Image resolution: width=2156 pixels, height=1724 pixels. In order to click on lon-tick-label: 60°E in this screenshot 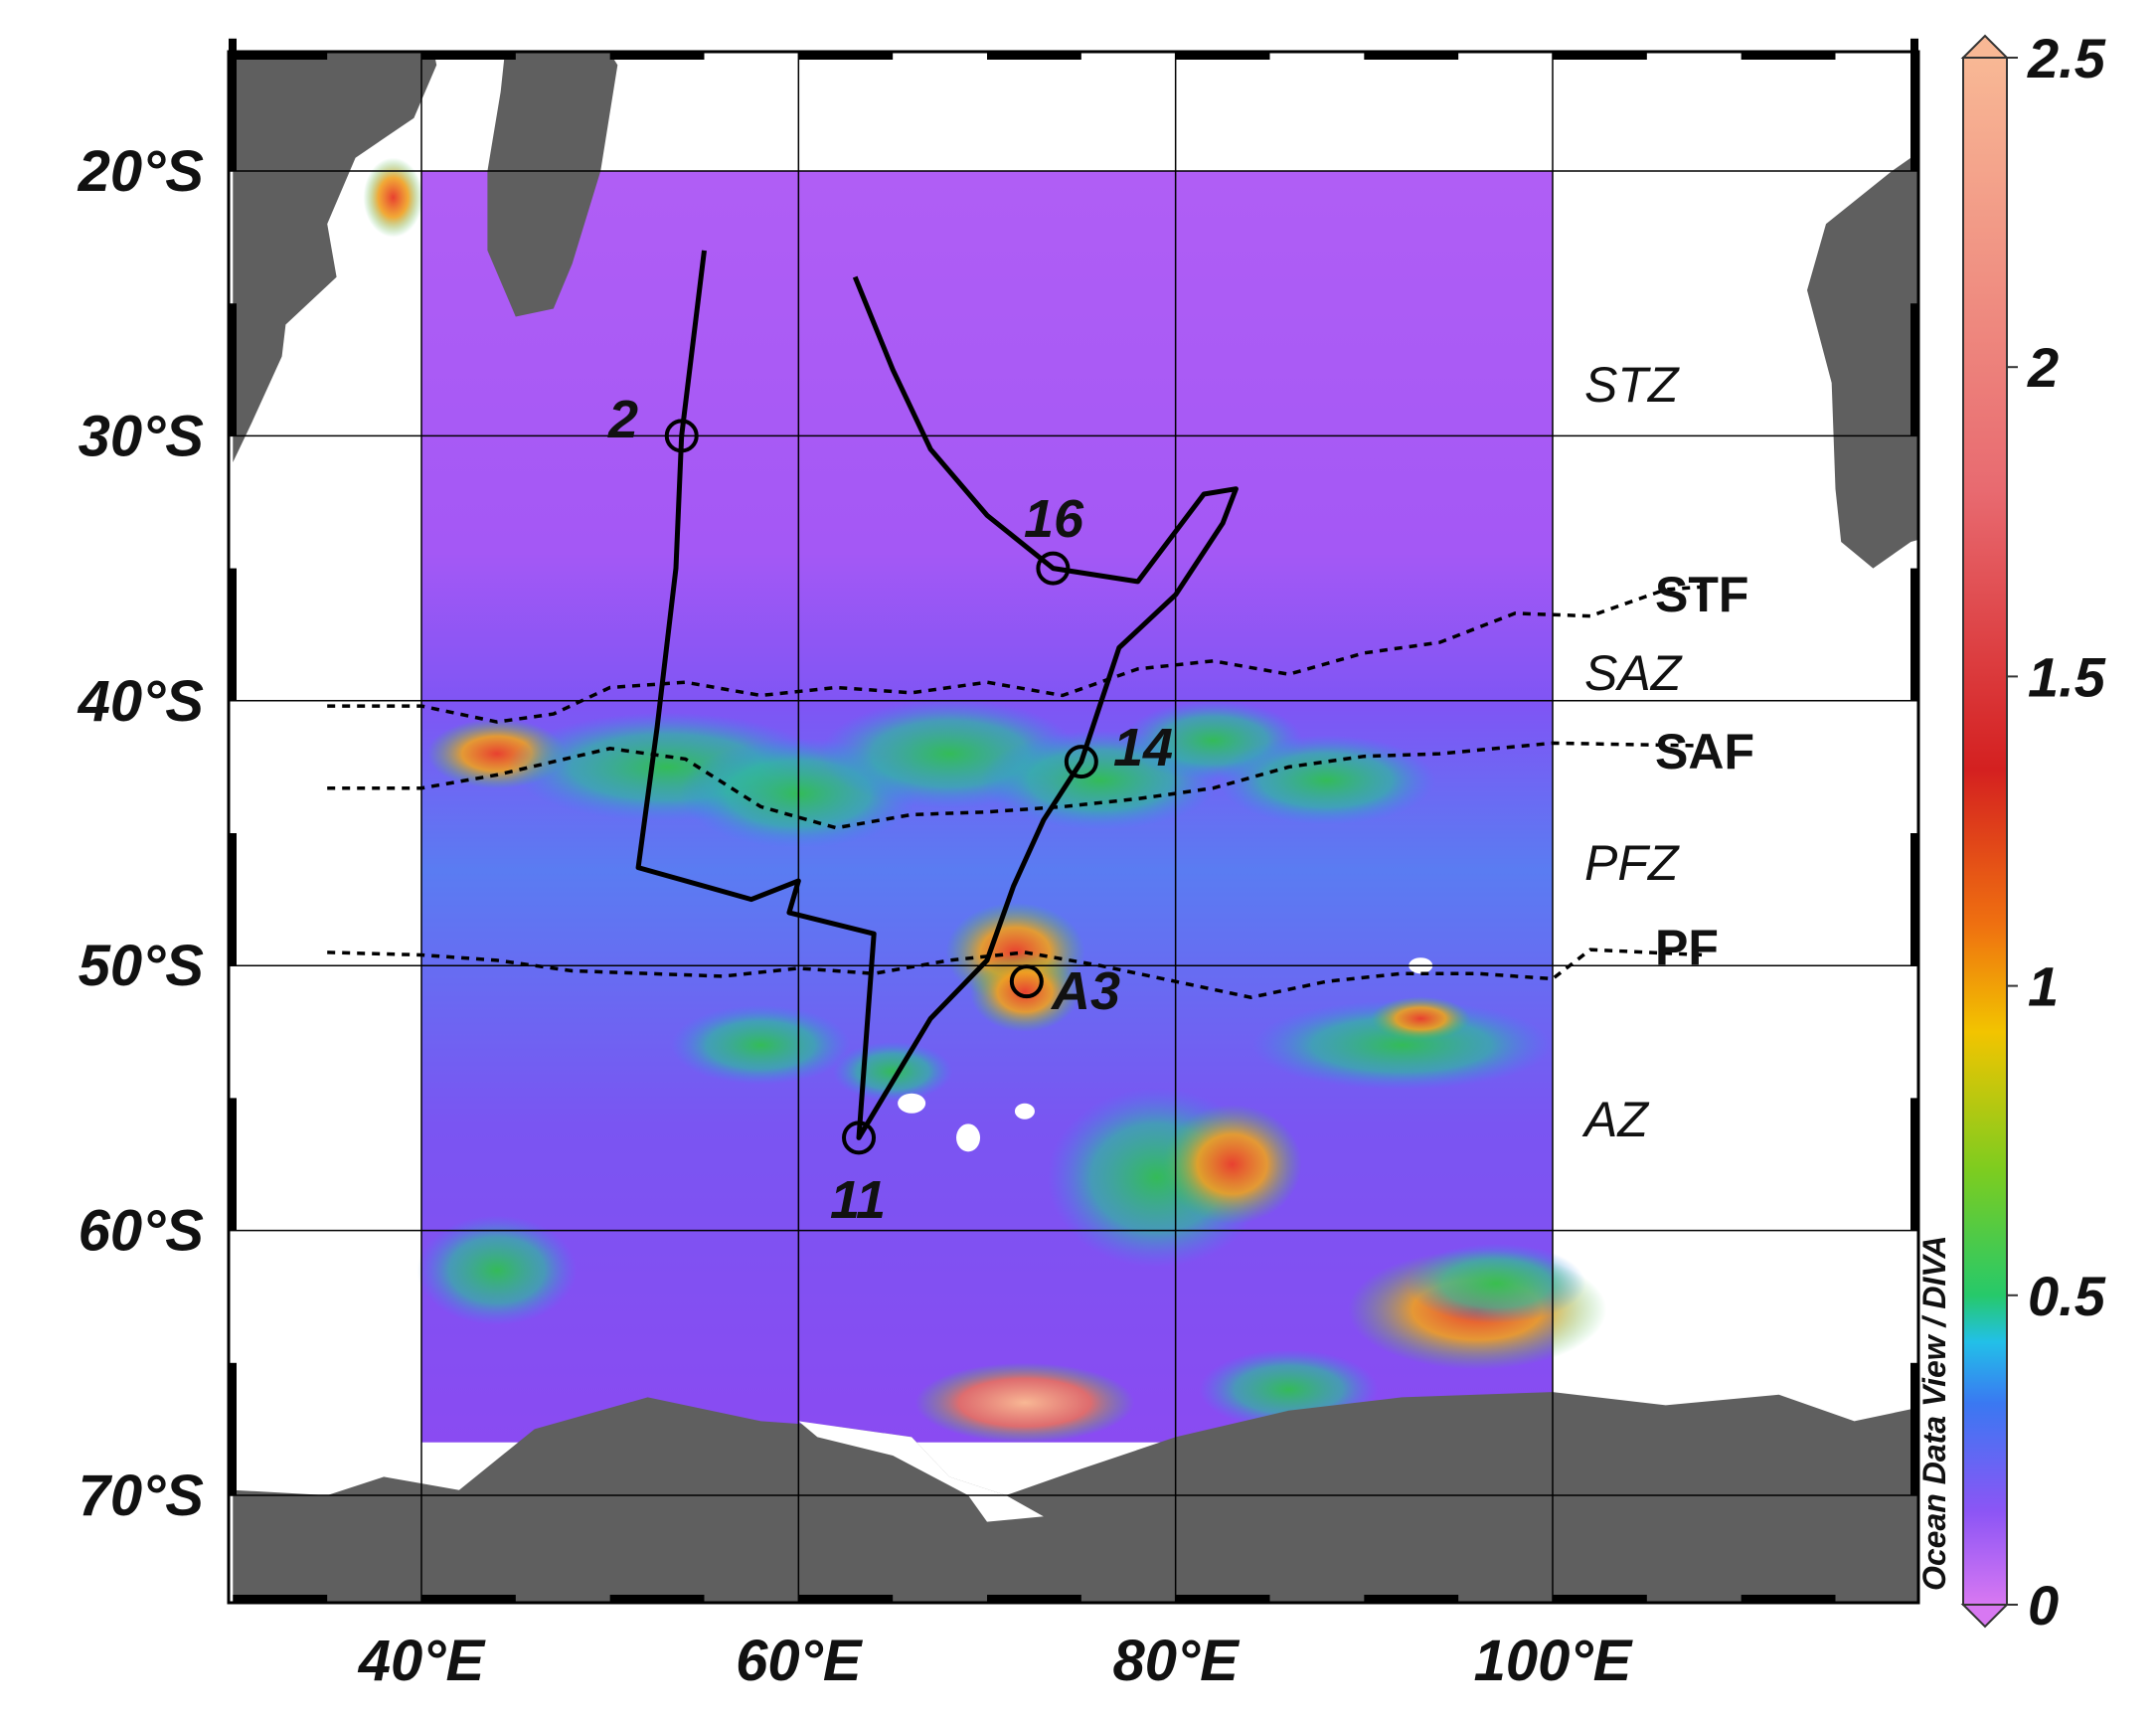, I will do `click(800, 1661)`.